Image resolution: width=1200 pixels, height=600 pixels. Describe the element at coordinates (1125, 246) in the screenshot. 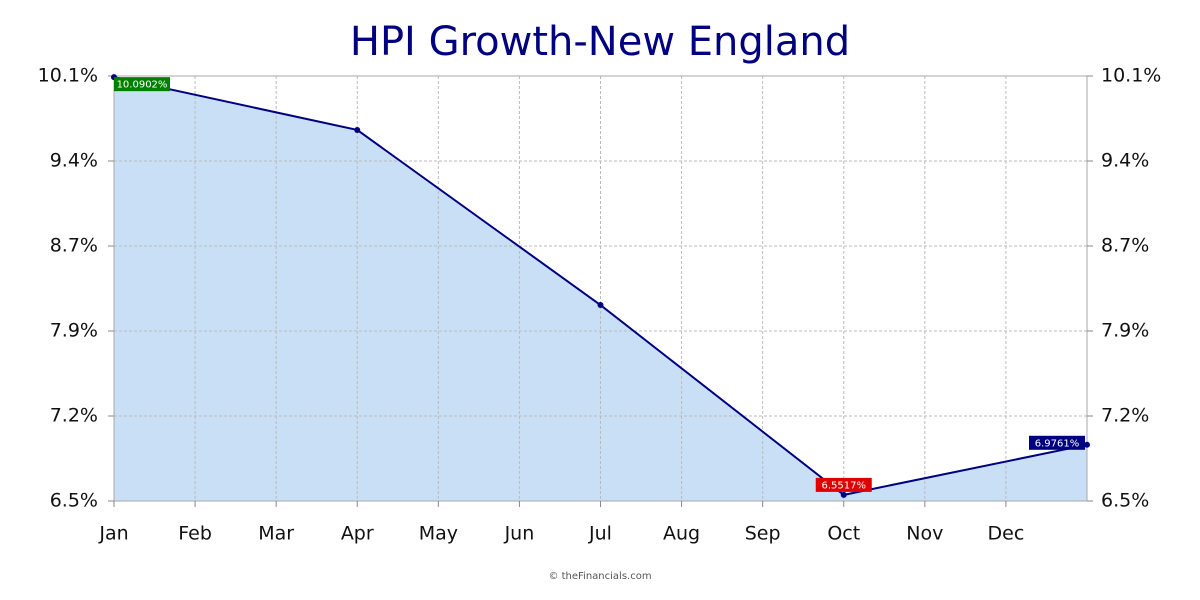

I see `y2-tick-label: 8.7%` at that location.